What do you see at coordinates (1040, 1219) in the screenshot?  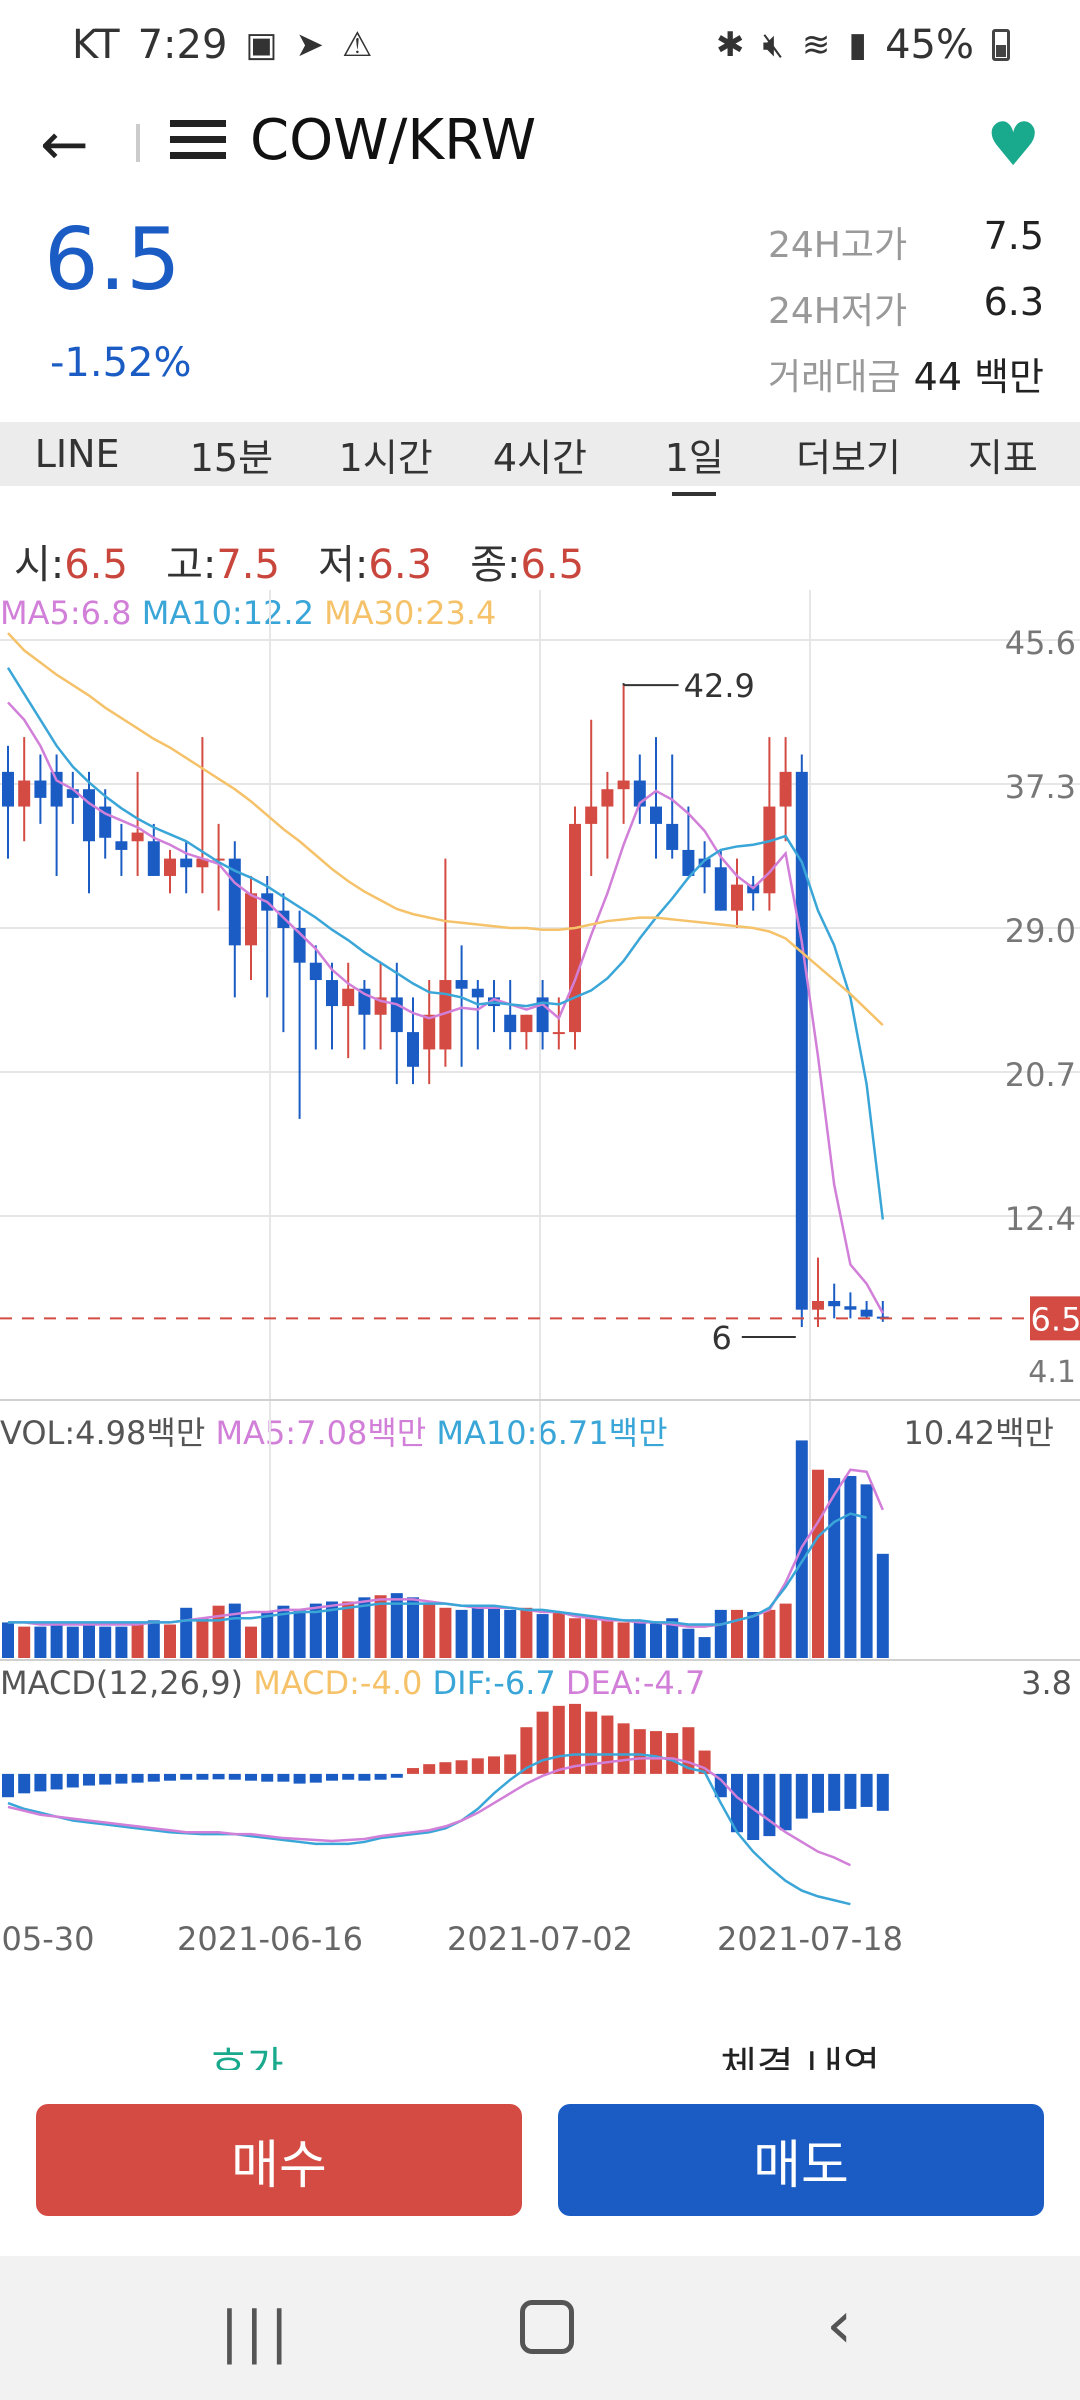 I see `y-tick-label: 12.4` at bounding box center [1040, 1219].